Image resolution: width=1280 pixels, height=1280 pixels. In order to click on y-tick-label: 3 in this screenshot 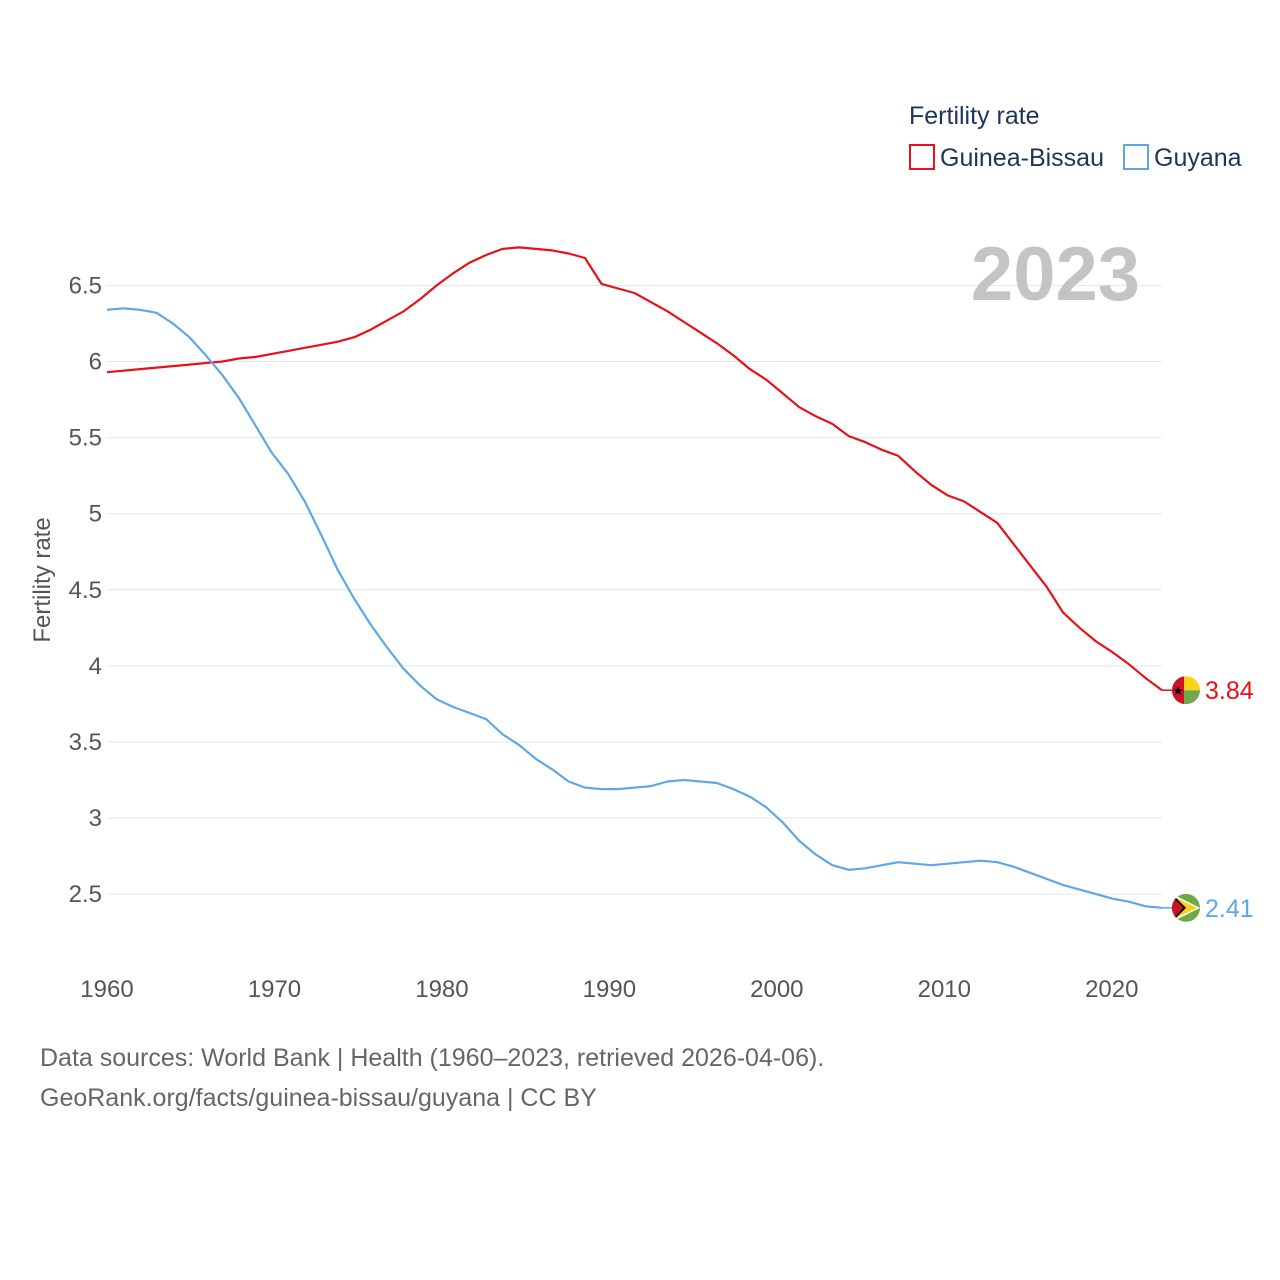, I will do `click(95, 818)`.